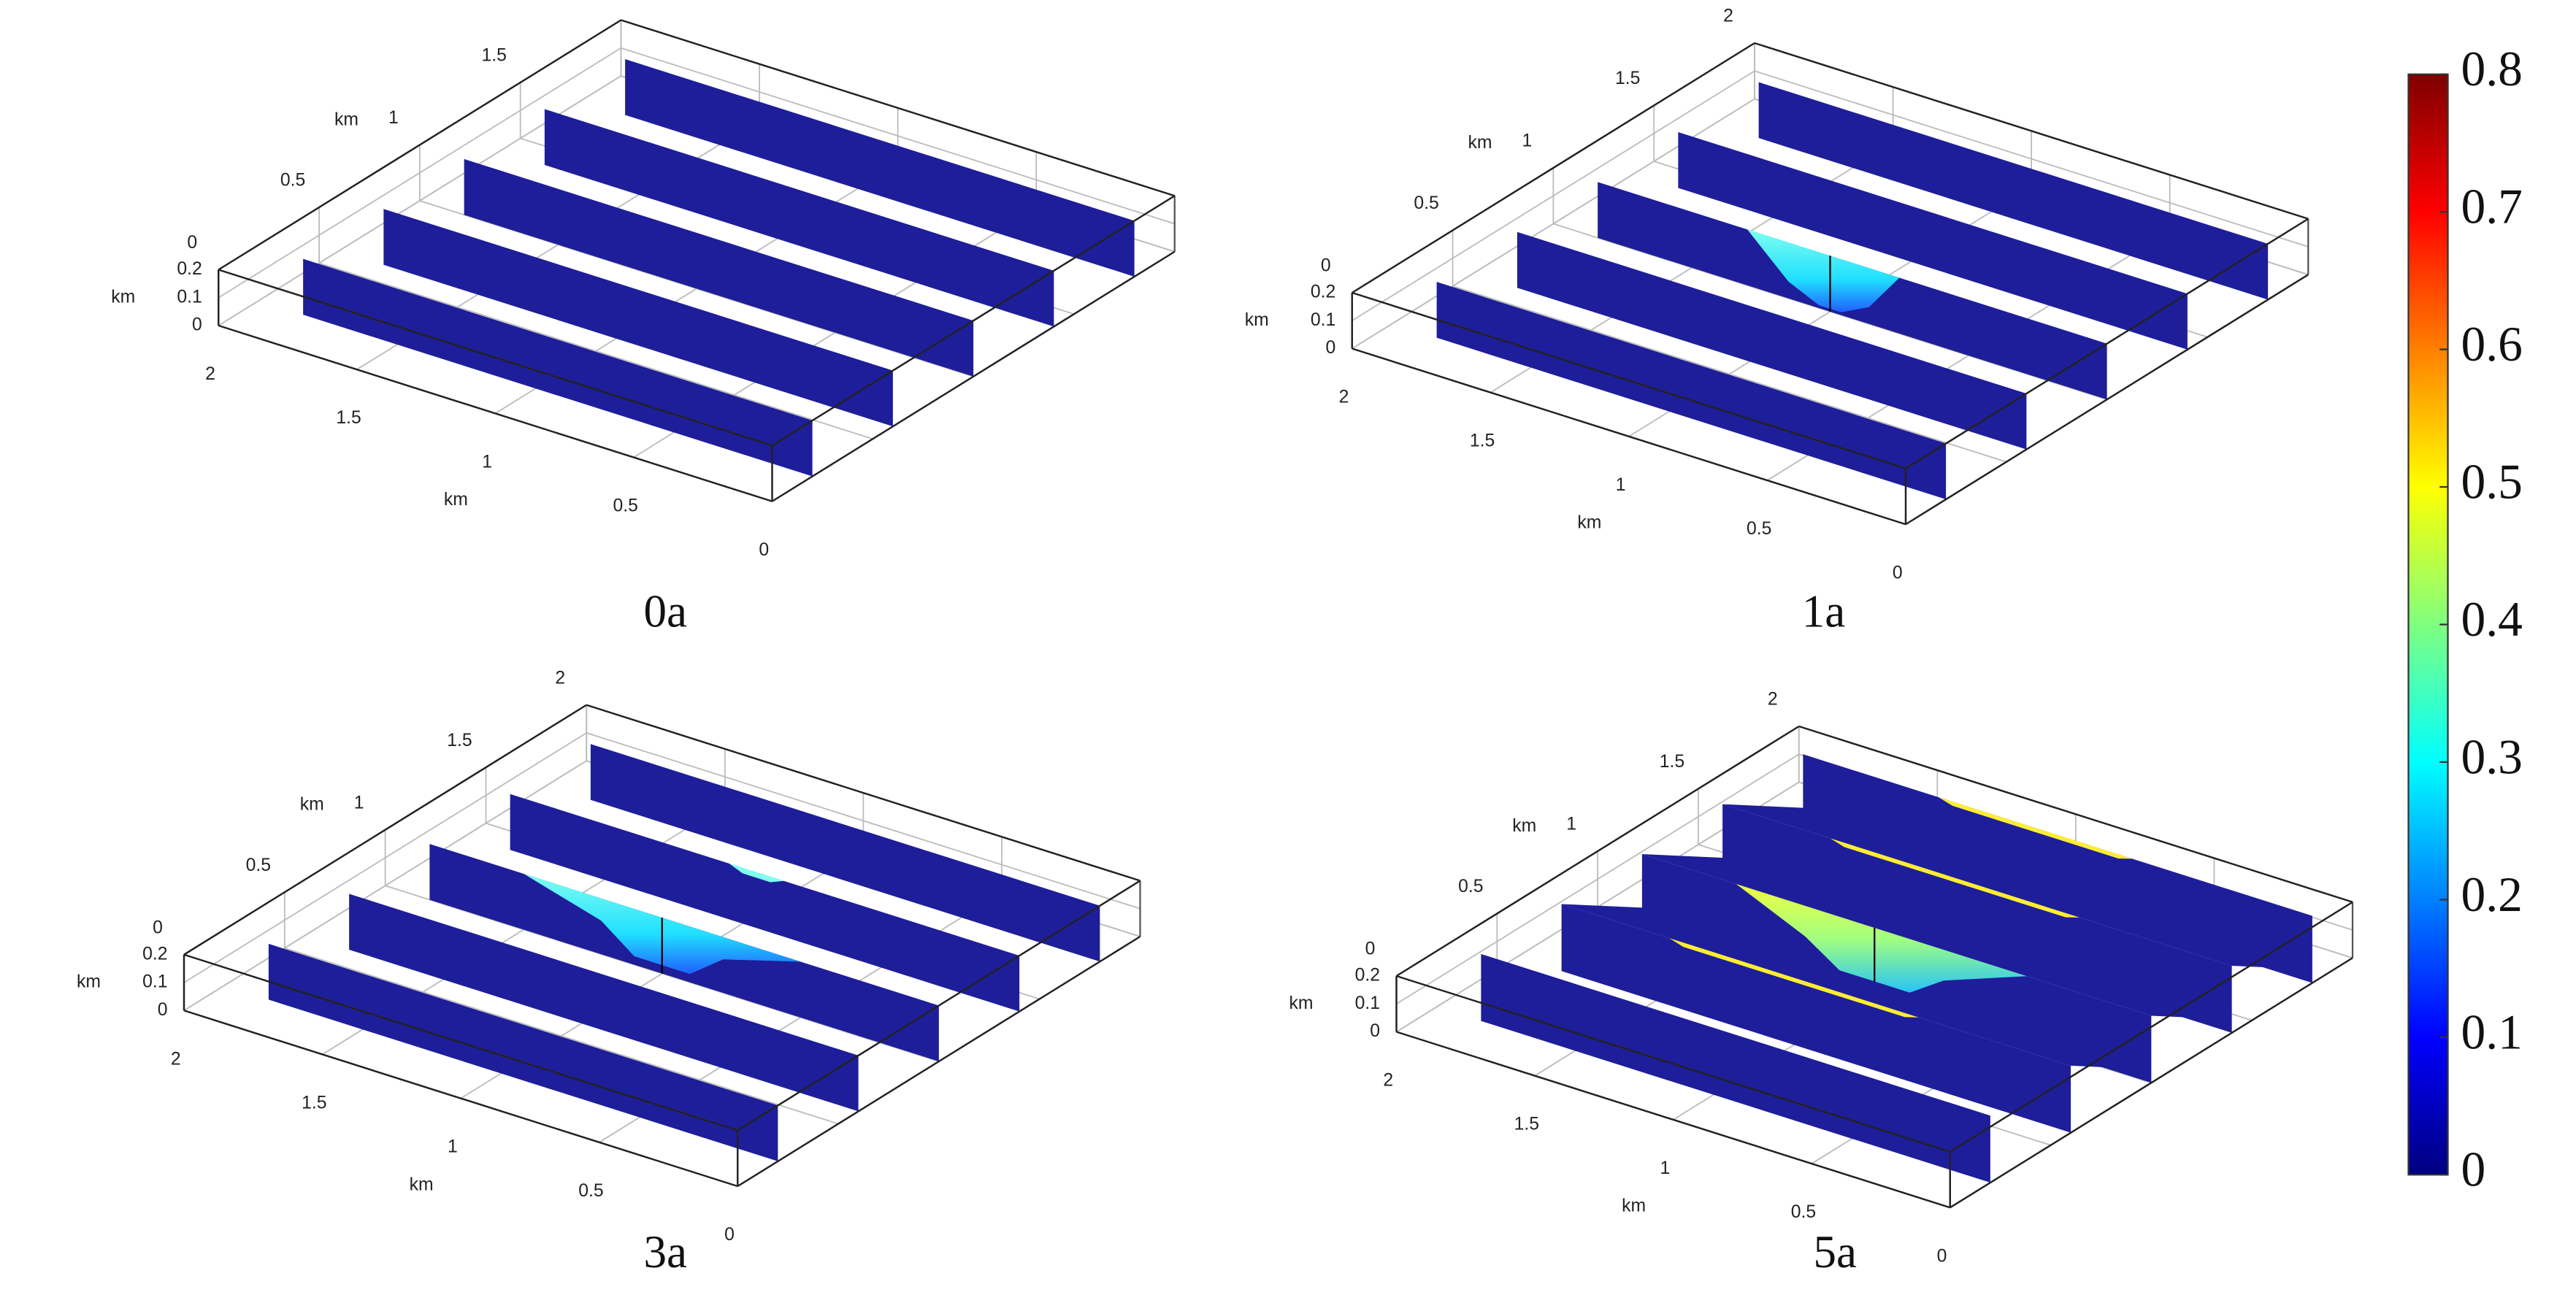 This screenshot has height=1295, width=2576. Describe the element at coordinates (2428, 624) in the screenshot. I see `colorbar` at that location.